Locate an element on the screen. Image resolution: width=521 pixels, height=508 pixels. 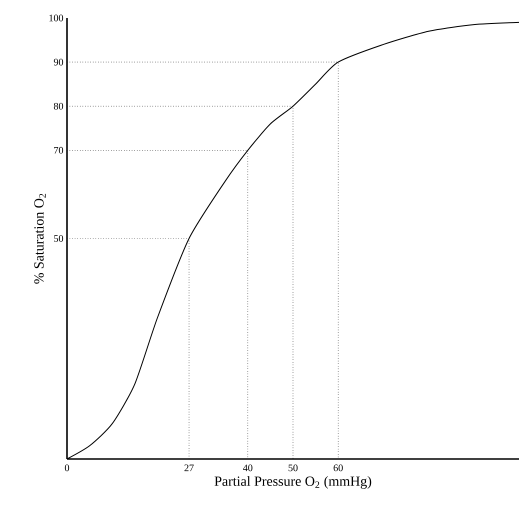
x-axis-title: Partial Pressure O$_{2}$ (mmHg) is located at coordinates (293, 482).